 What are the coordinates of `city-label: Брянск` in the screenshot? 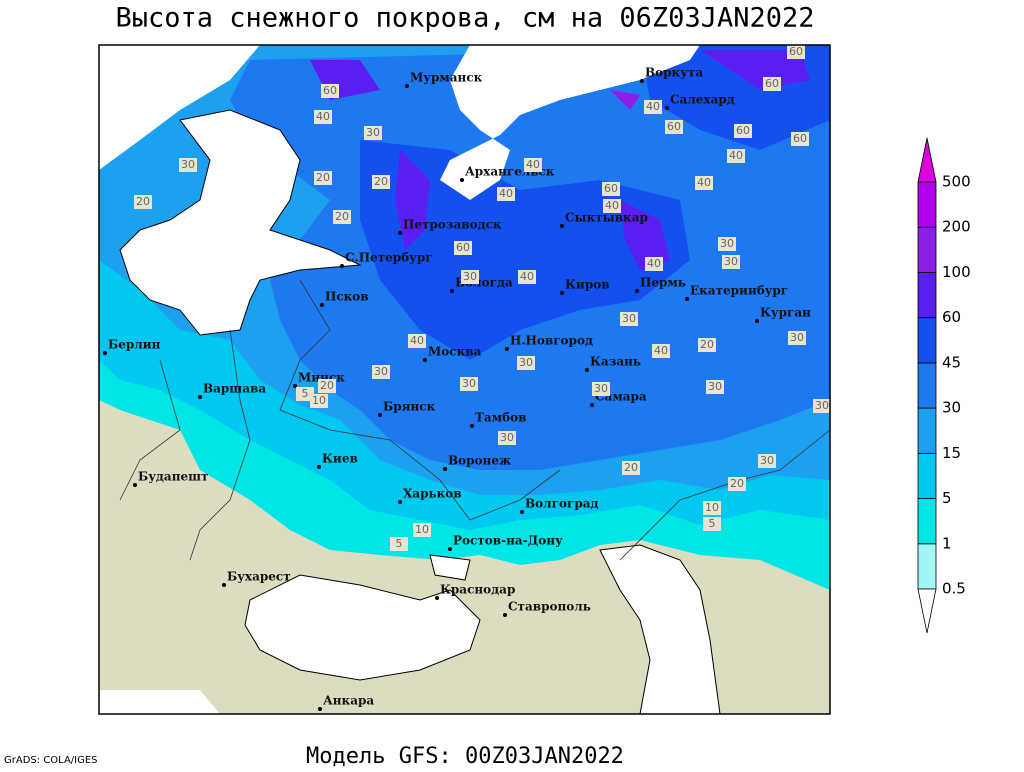 It's located at (409, 407).